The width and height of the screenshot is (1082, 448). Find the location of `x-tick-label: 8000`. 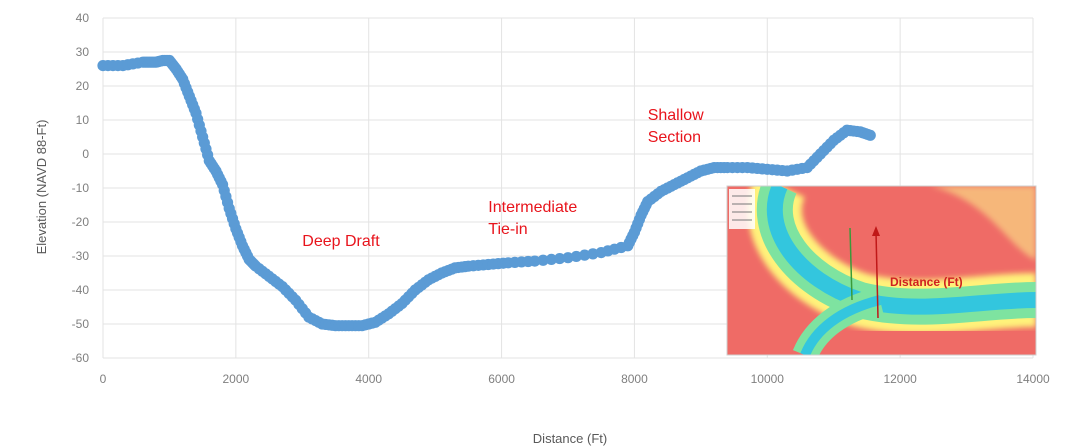

x-tick-label: 8000 is located at coordinates (634, 379).